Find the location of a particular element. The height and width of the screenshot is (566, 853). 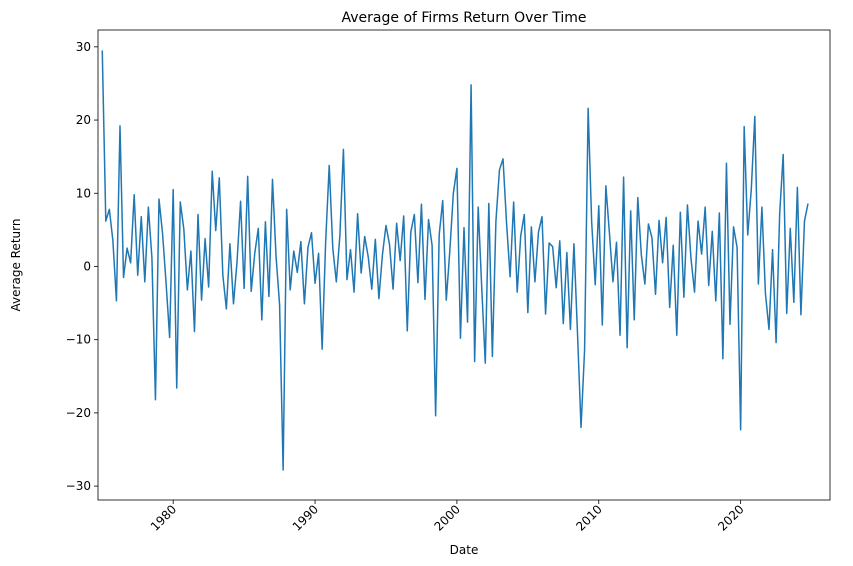

y-tick-label: −20 is located at coordinates (78, 413).